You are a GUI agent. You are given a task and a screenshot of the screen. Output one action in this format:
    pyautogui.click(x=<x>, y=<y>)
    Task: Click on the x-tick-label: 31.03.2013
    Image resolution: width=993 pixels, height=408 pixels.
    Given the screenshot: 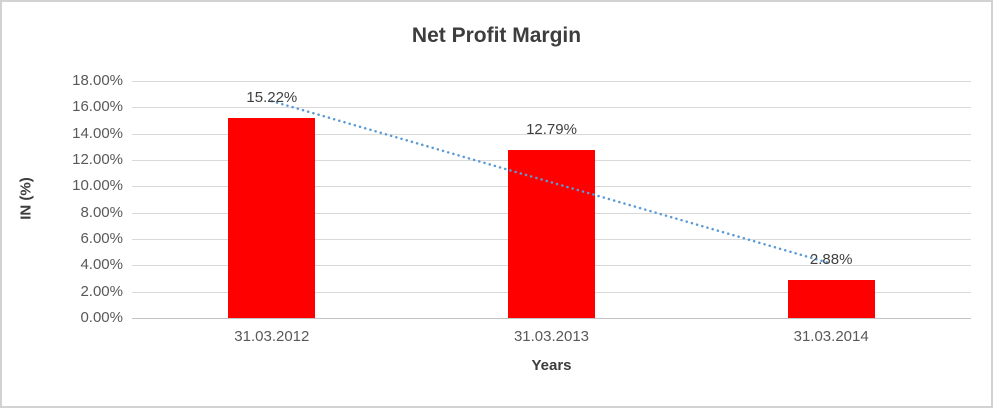 What is the action you would take?
    pyautogui.click(x=551, y=336)
    